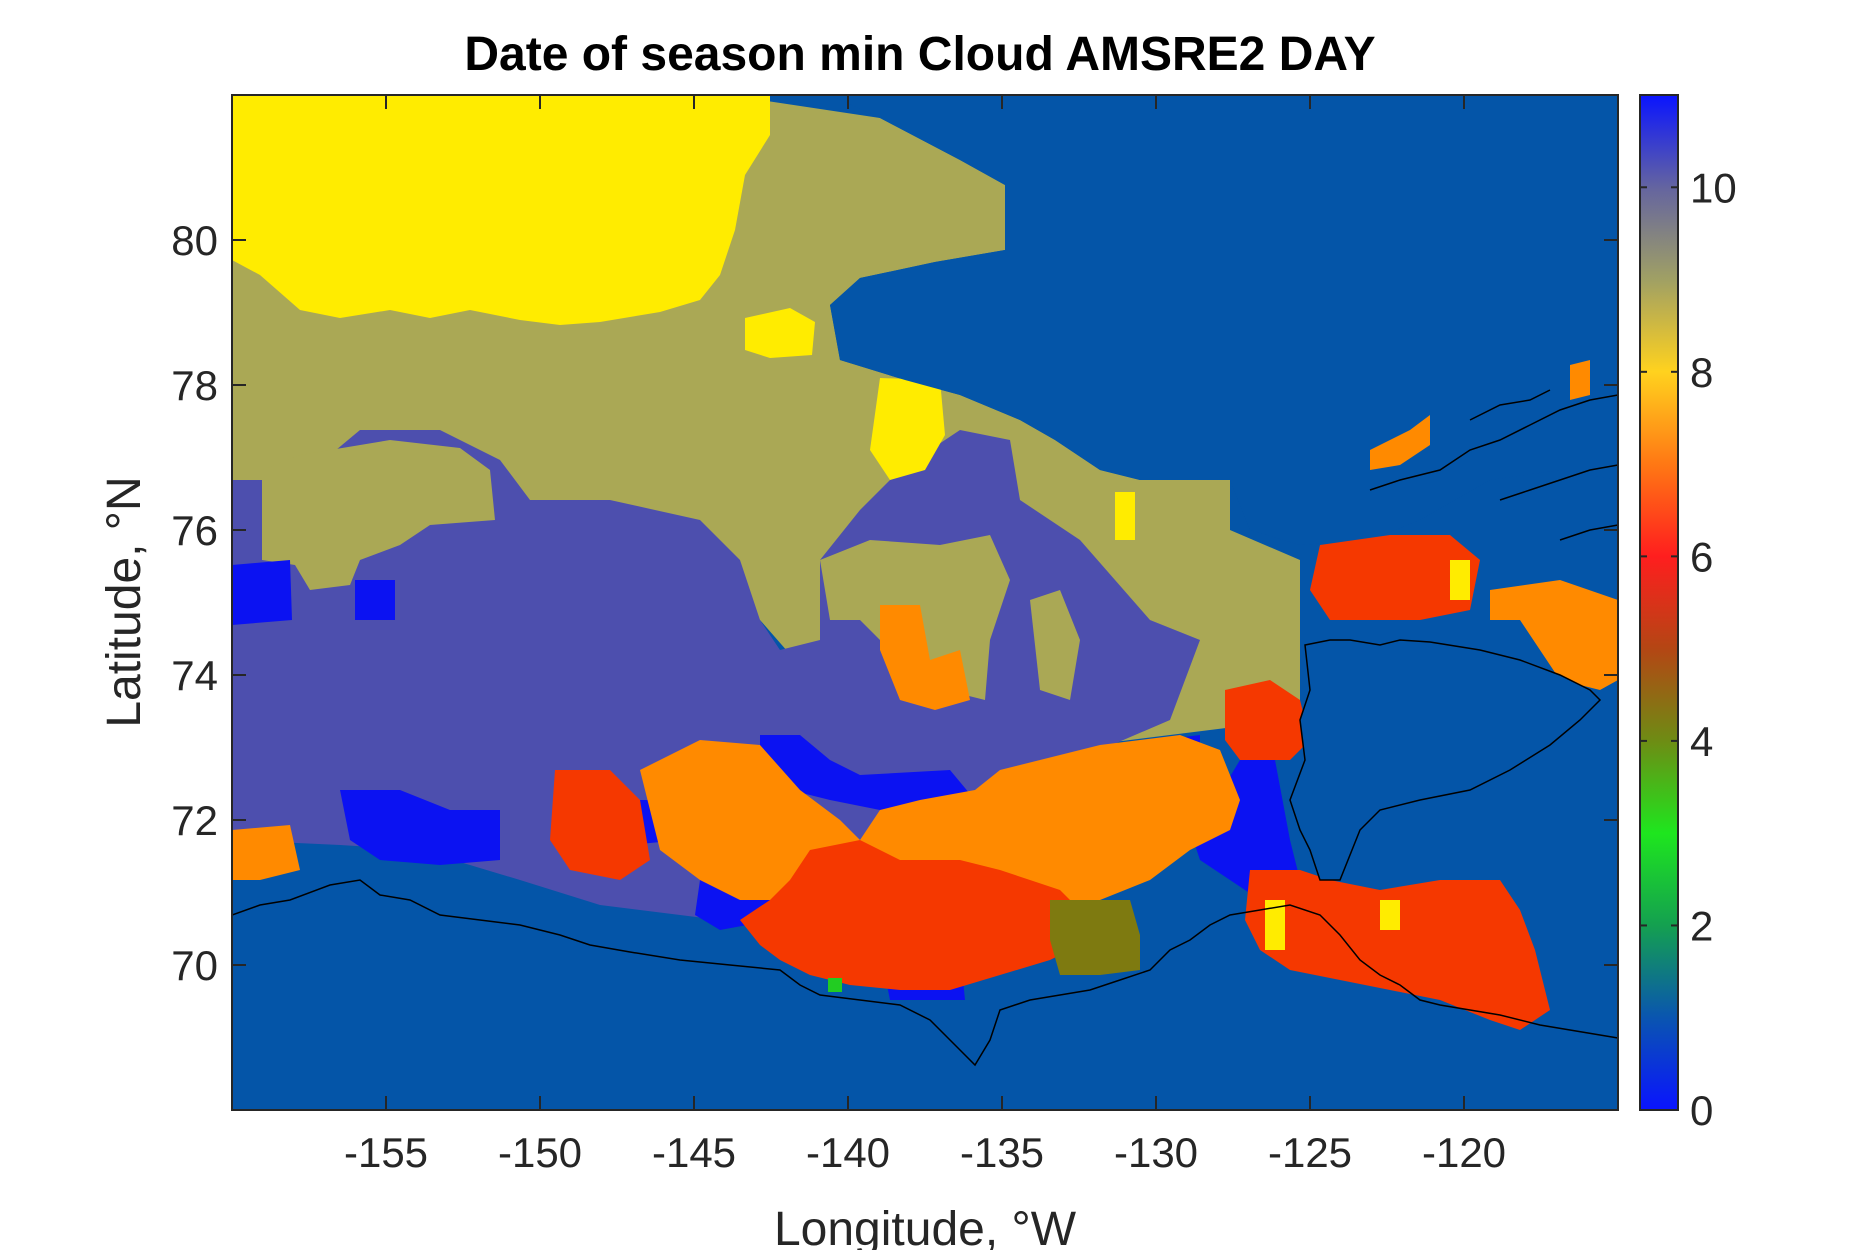  I want to click on green-pixel, so click(835, 985).